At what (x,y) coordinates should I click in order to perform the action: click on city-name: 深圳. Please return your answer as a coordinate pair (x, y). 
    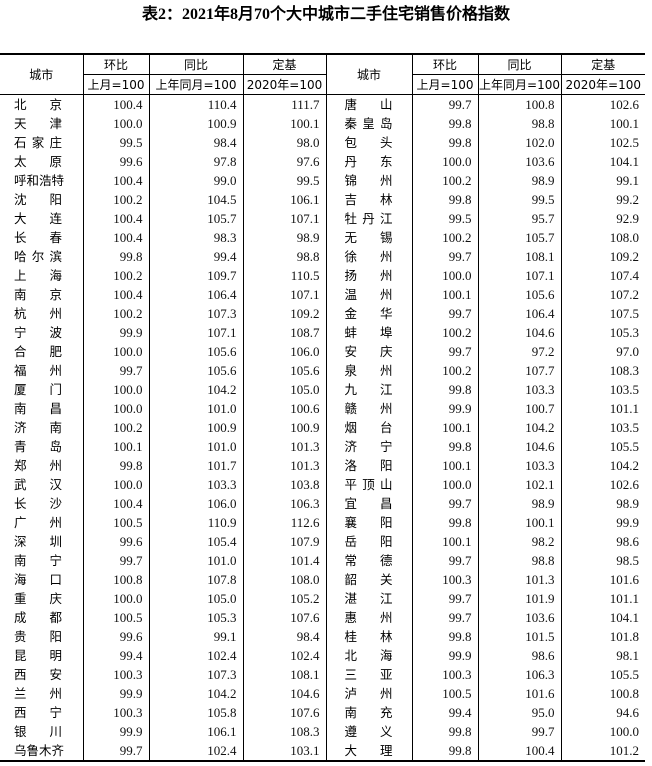
    Looking at the image, I should click on (38, 541).